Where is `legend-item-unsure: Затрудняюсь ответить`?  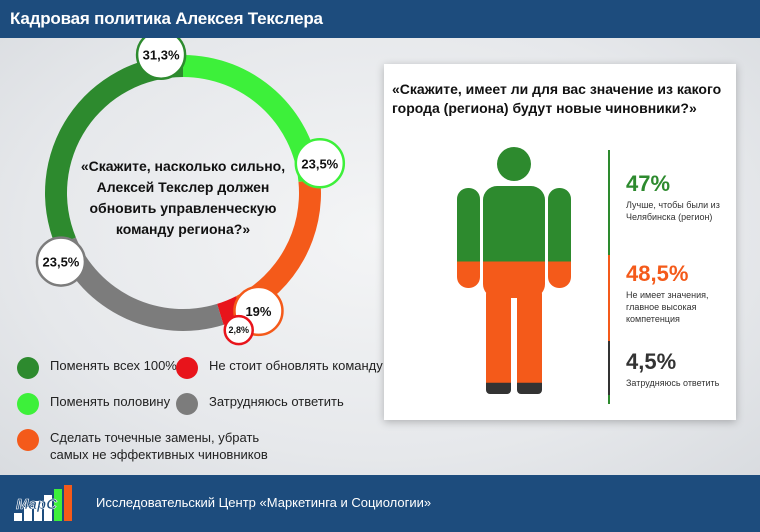
legend-item-unsure: Затрудняюсь ответить is located at coordinates (260, 404).